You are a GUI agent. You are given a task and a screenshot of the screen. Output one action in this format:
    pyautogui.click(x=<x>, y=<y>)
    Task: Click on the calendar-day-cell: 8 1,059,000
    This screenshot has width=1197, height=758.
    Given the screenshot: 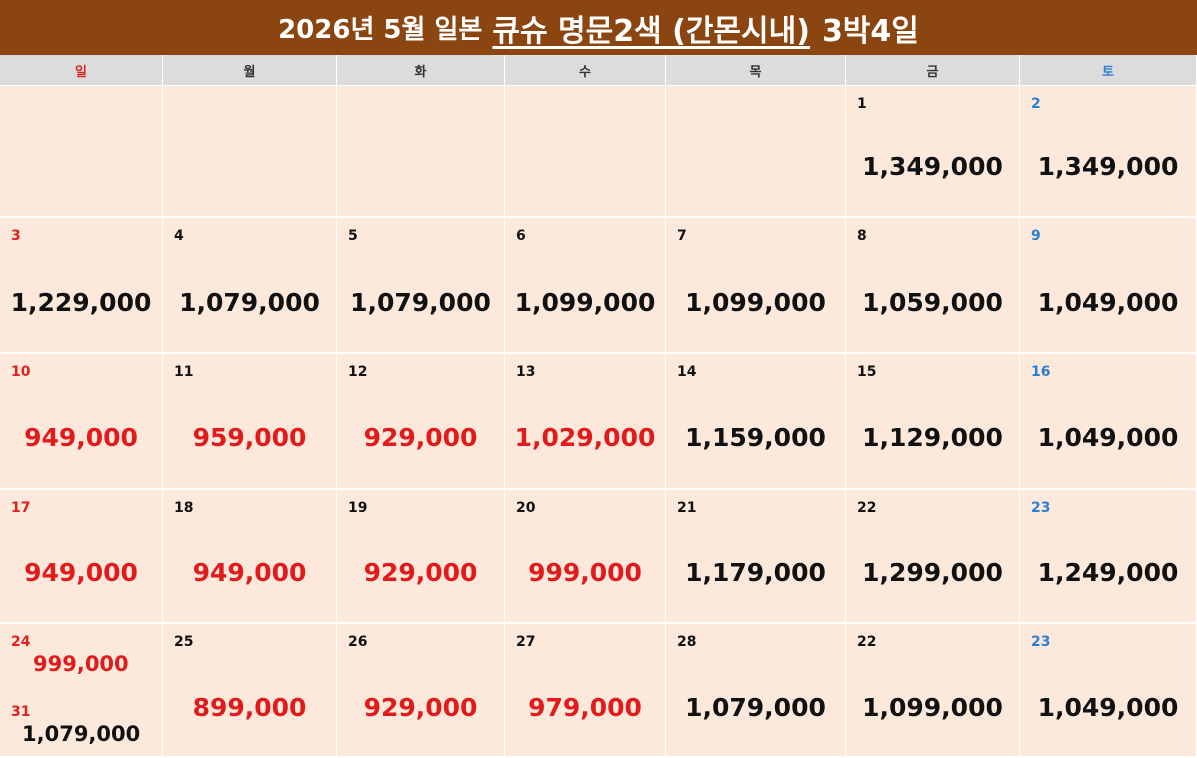 What is the action you would take?
    pyautogui.click(x=933, y=286)
    